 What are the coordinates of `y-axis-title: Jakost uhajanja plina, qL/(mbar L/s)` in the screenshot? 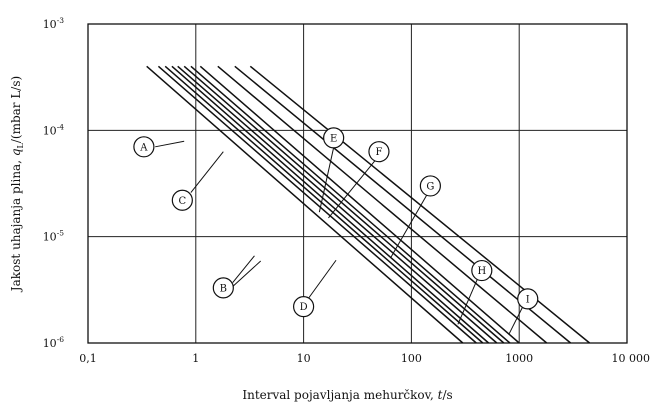 It's located at (17, 184).